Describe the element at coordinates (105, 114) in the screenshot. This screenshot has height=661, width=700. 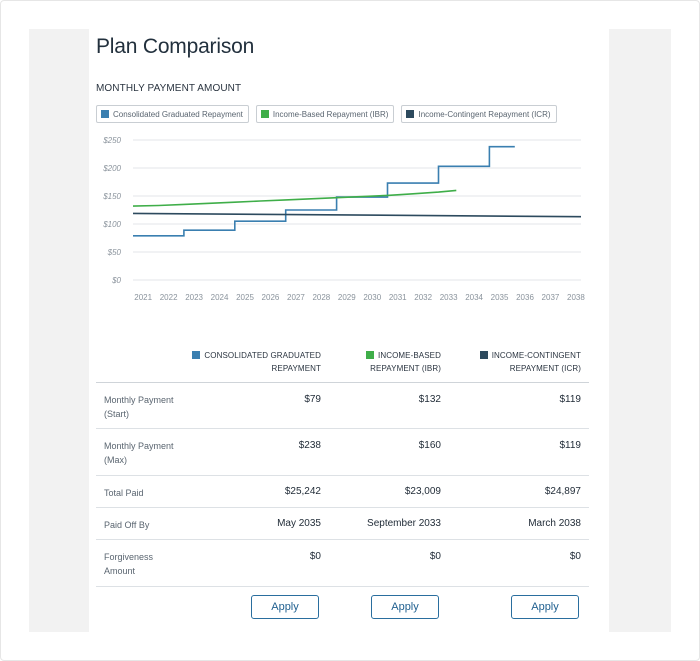
I see `legend-swatch-graduated` at that location.